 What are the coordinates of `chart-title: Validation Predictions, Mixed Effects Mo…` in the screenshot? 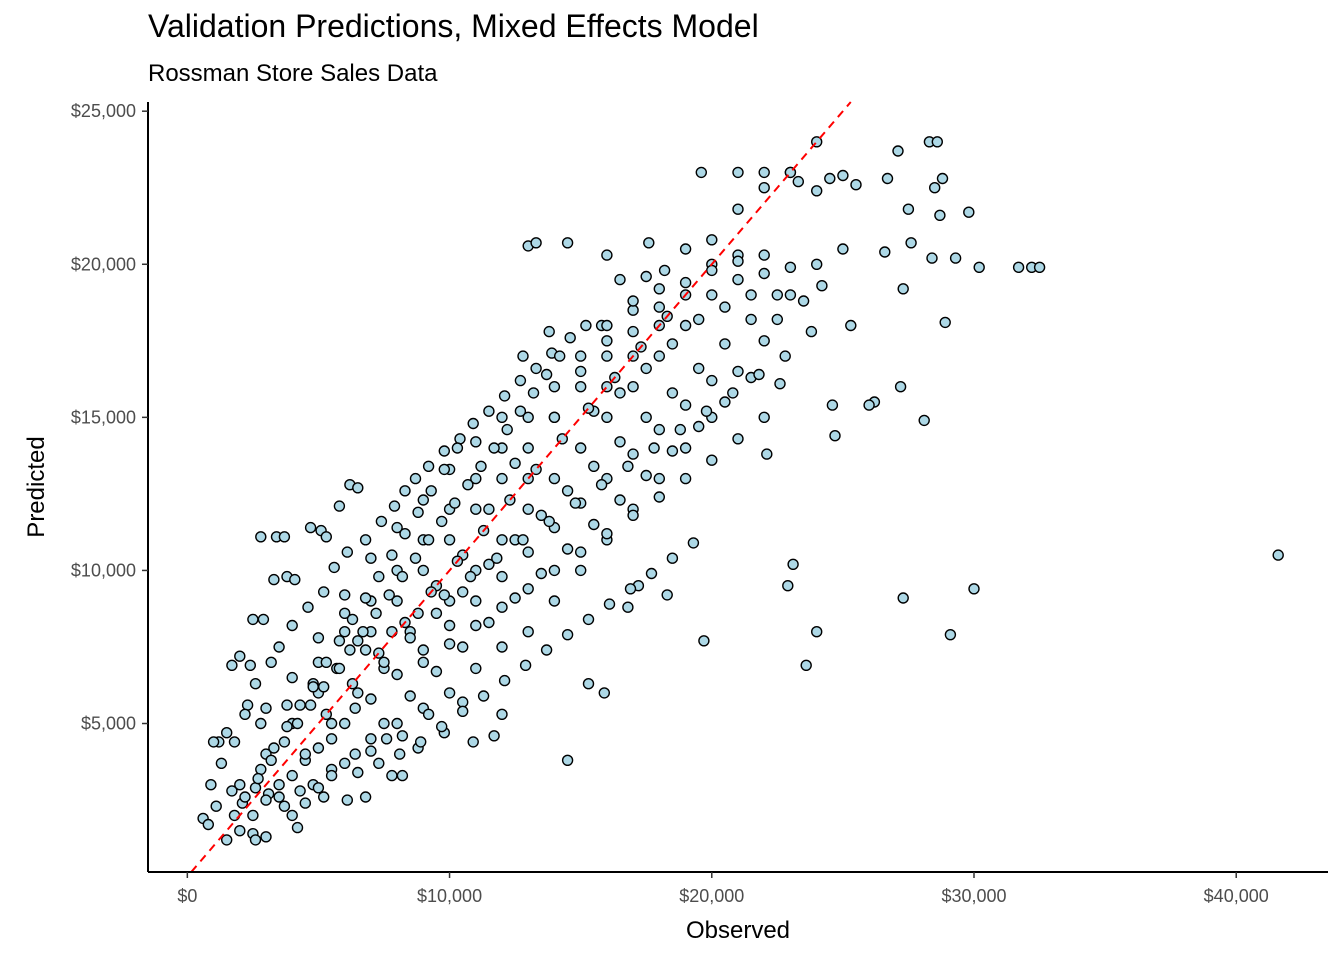 It's located at (453, 26).